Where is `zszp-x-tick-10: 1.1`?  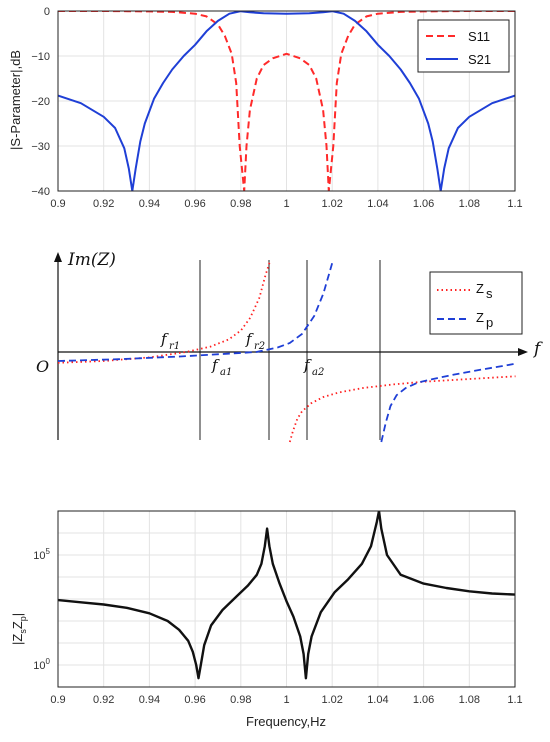
zszp-x-tick-10: 1.1 is located at coordinates (514, 700).